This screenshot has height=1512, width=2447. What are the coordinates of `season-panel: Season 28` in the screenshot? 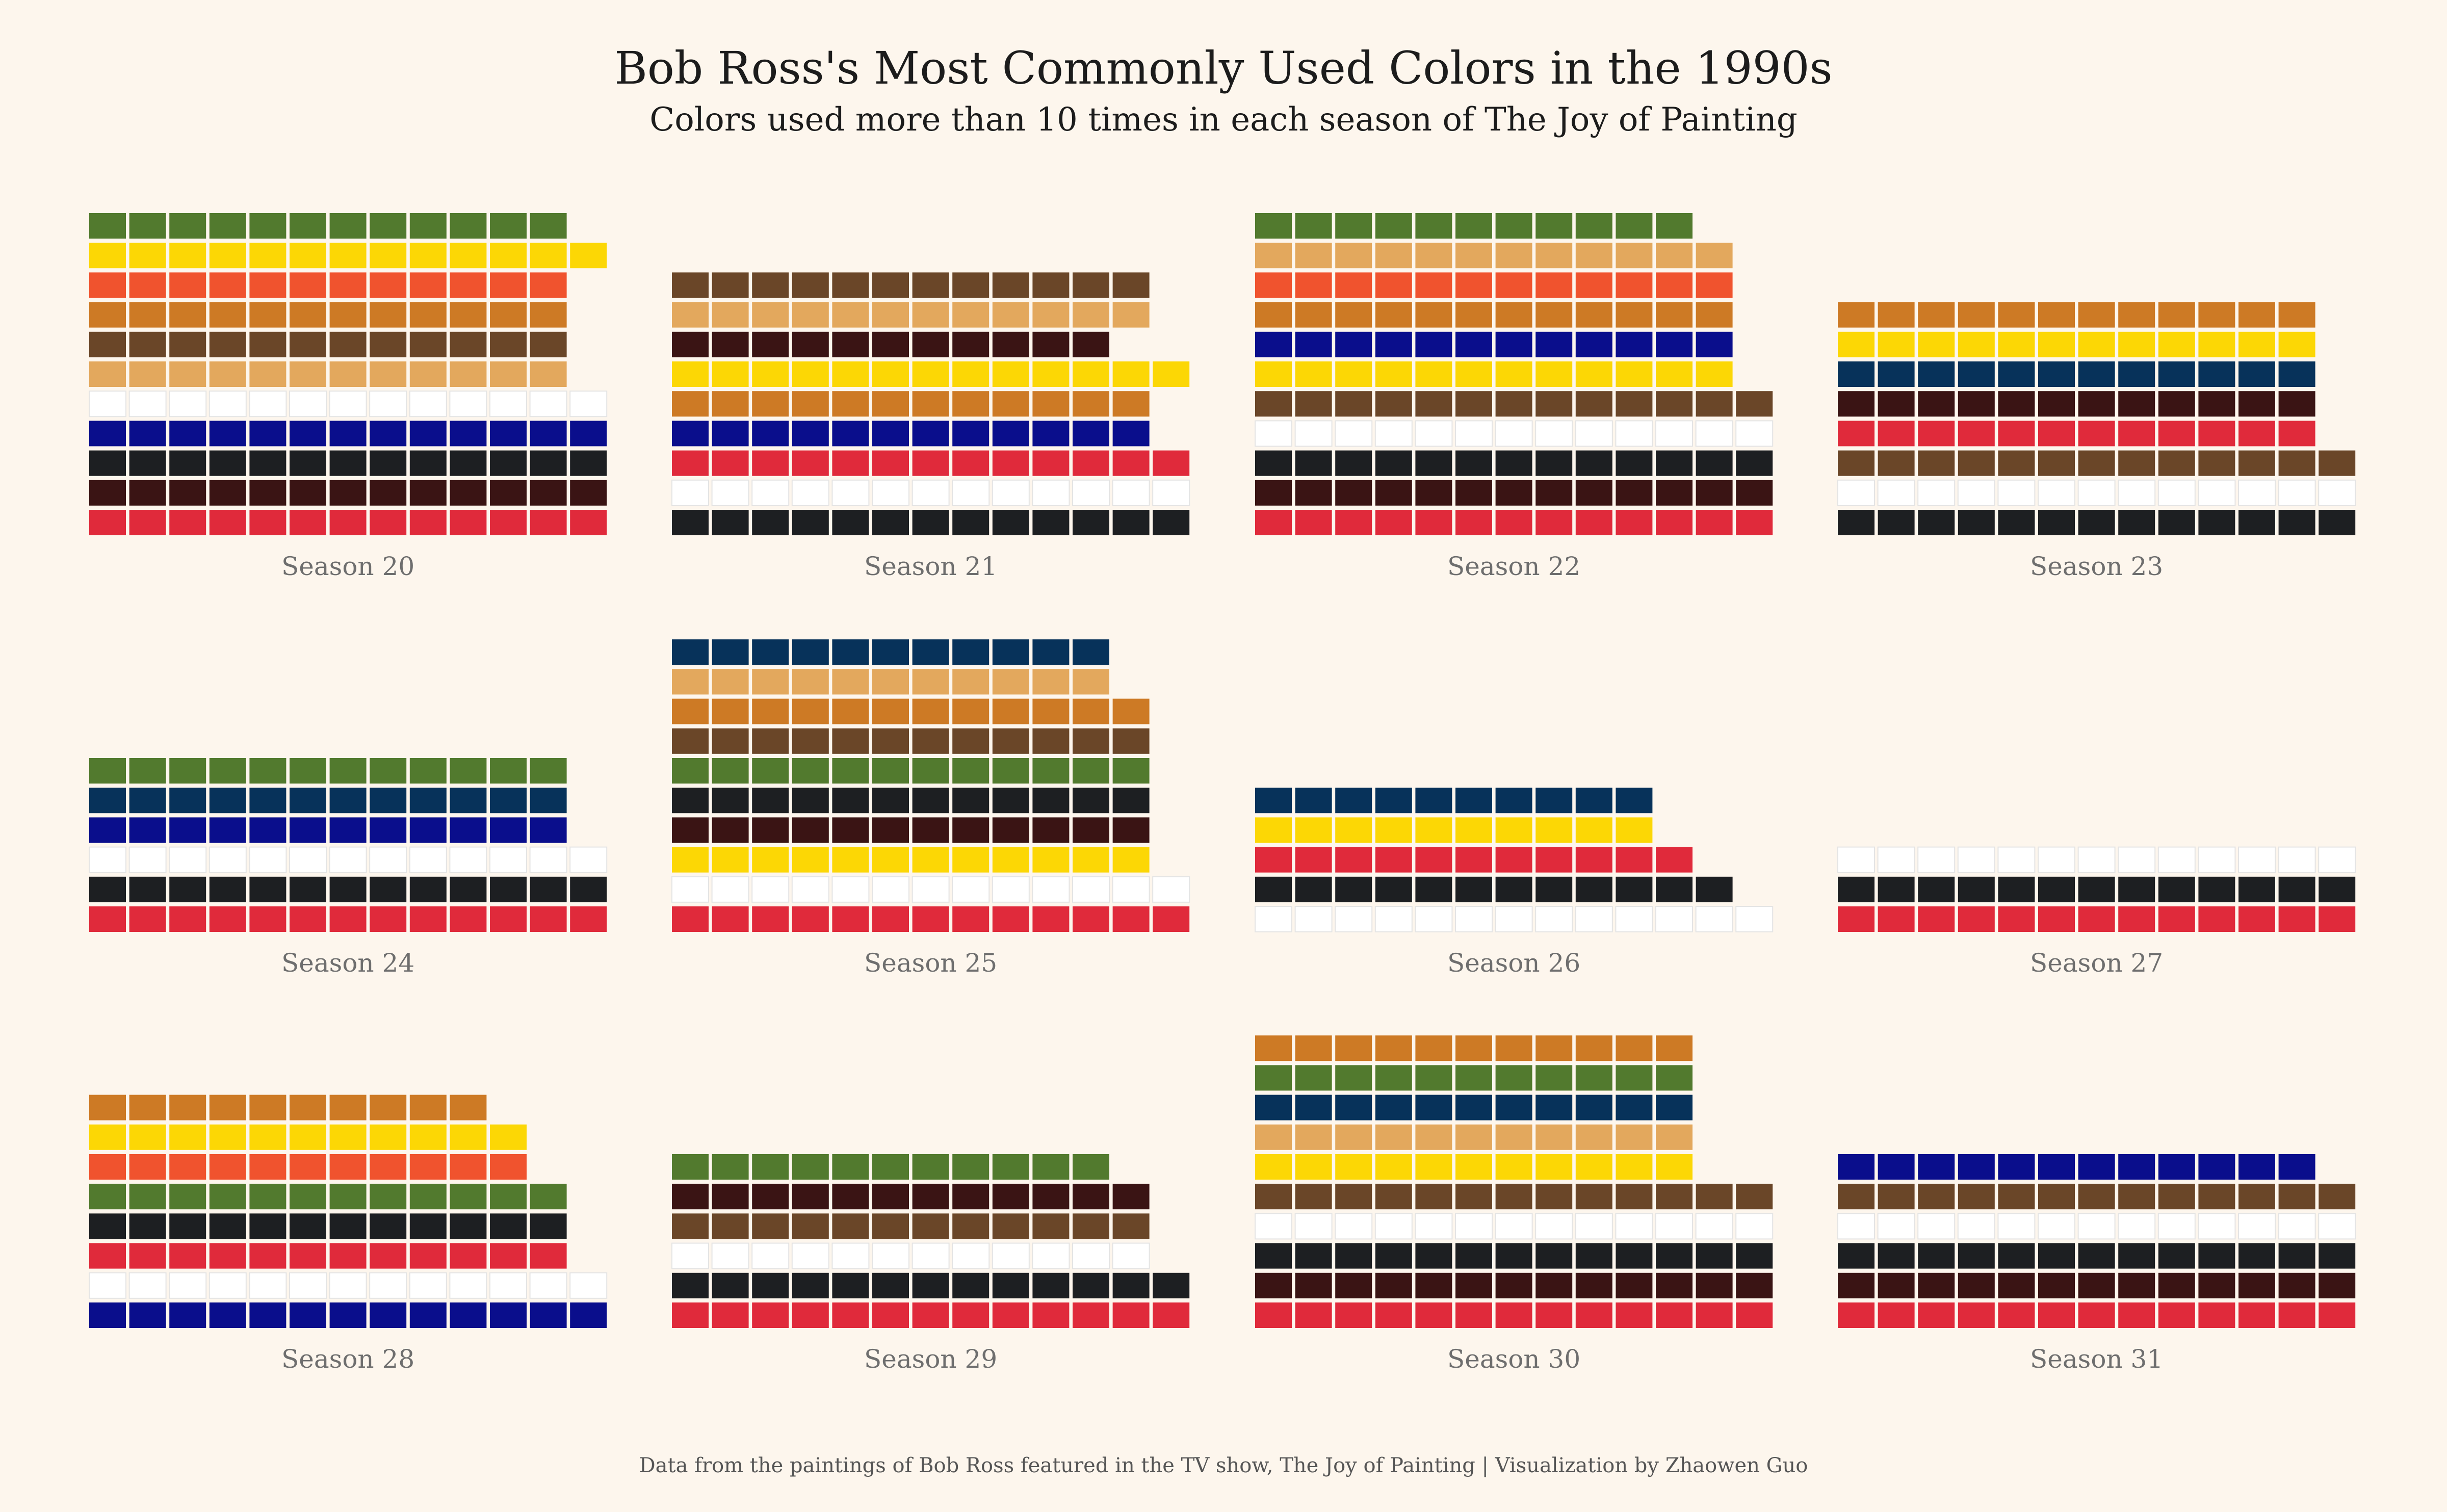 It's located at (348, 1234).